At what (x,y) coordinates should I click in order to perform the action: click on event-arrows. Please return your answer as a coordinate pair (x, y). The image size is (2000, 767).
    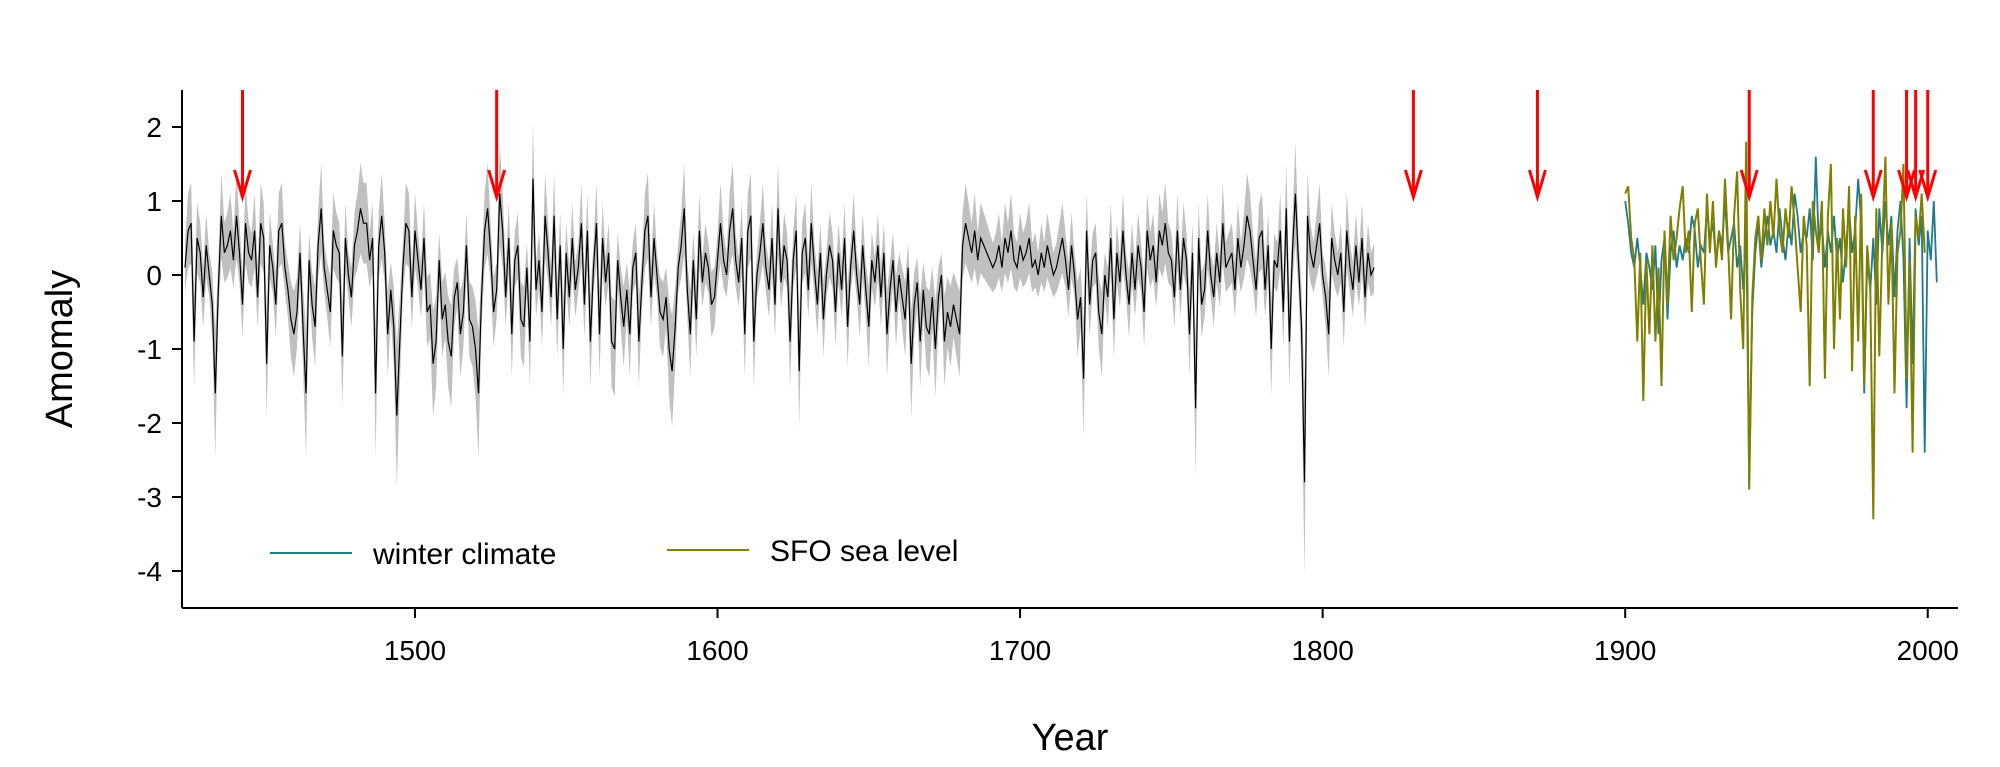
    Looking at the image, I should click on (1085, 146).